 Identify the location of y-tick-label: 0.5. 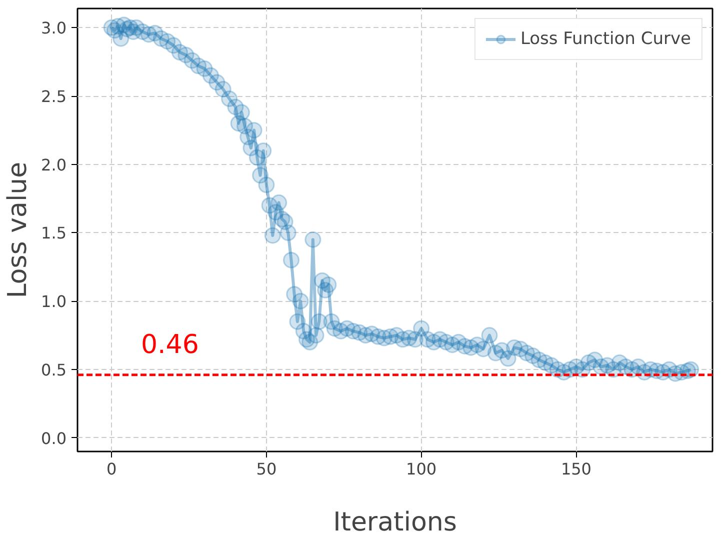
(54, 370).